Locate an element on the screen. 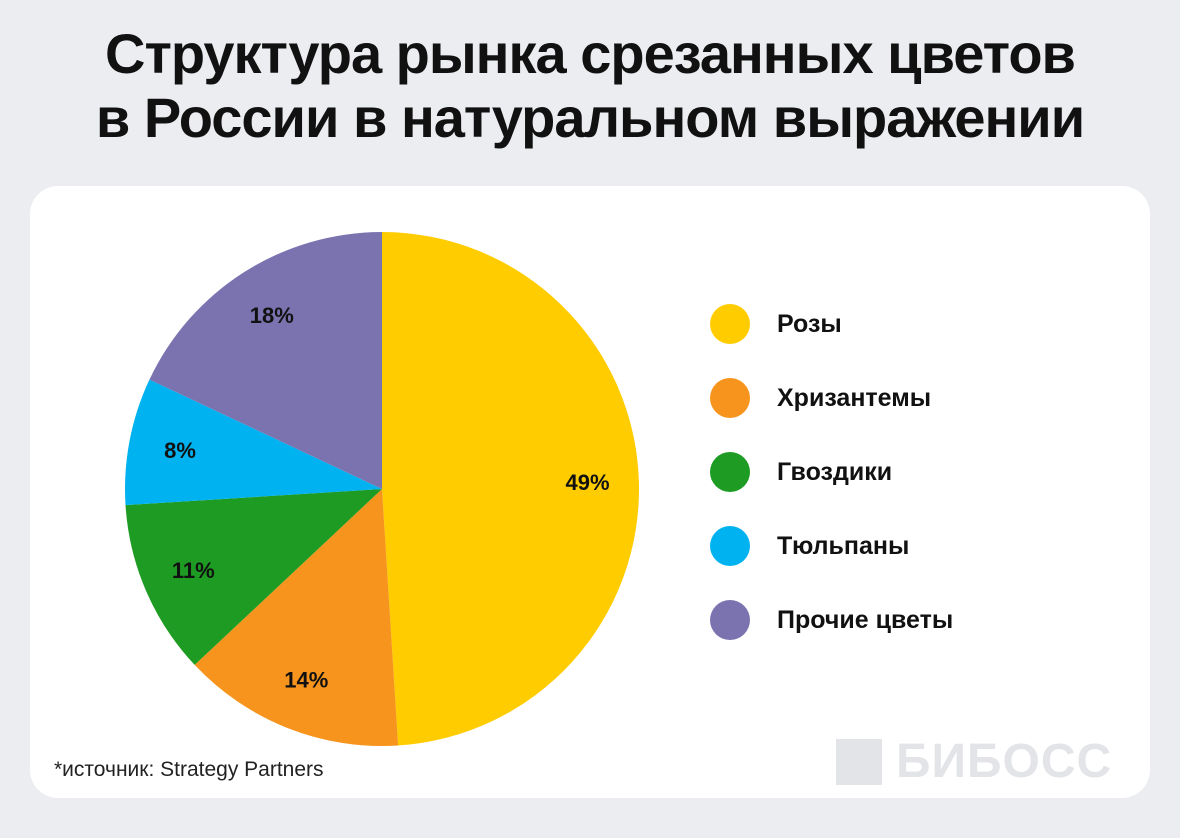  legend-label-3: Тюльпаны is located at coordinates (843, 545).